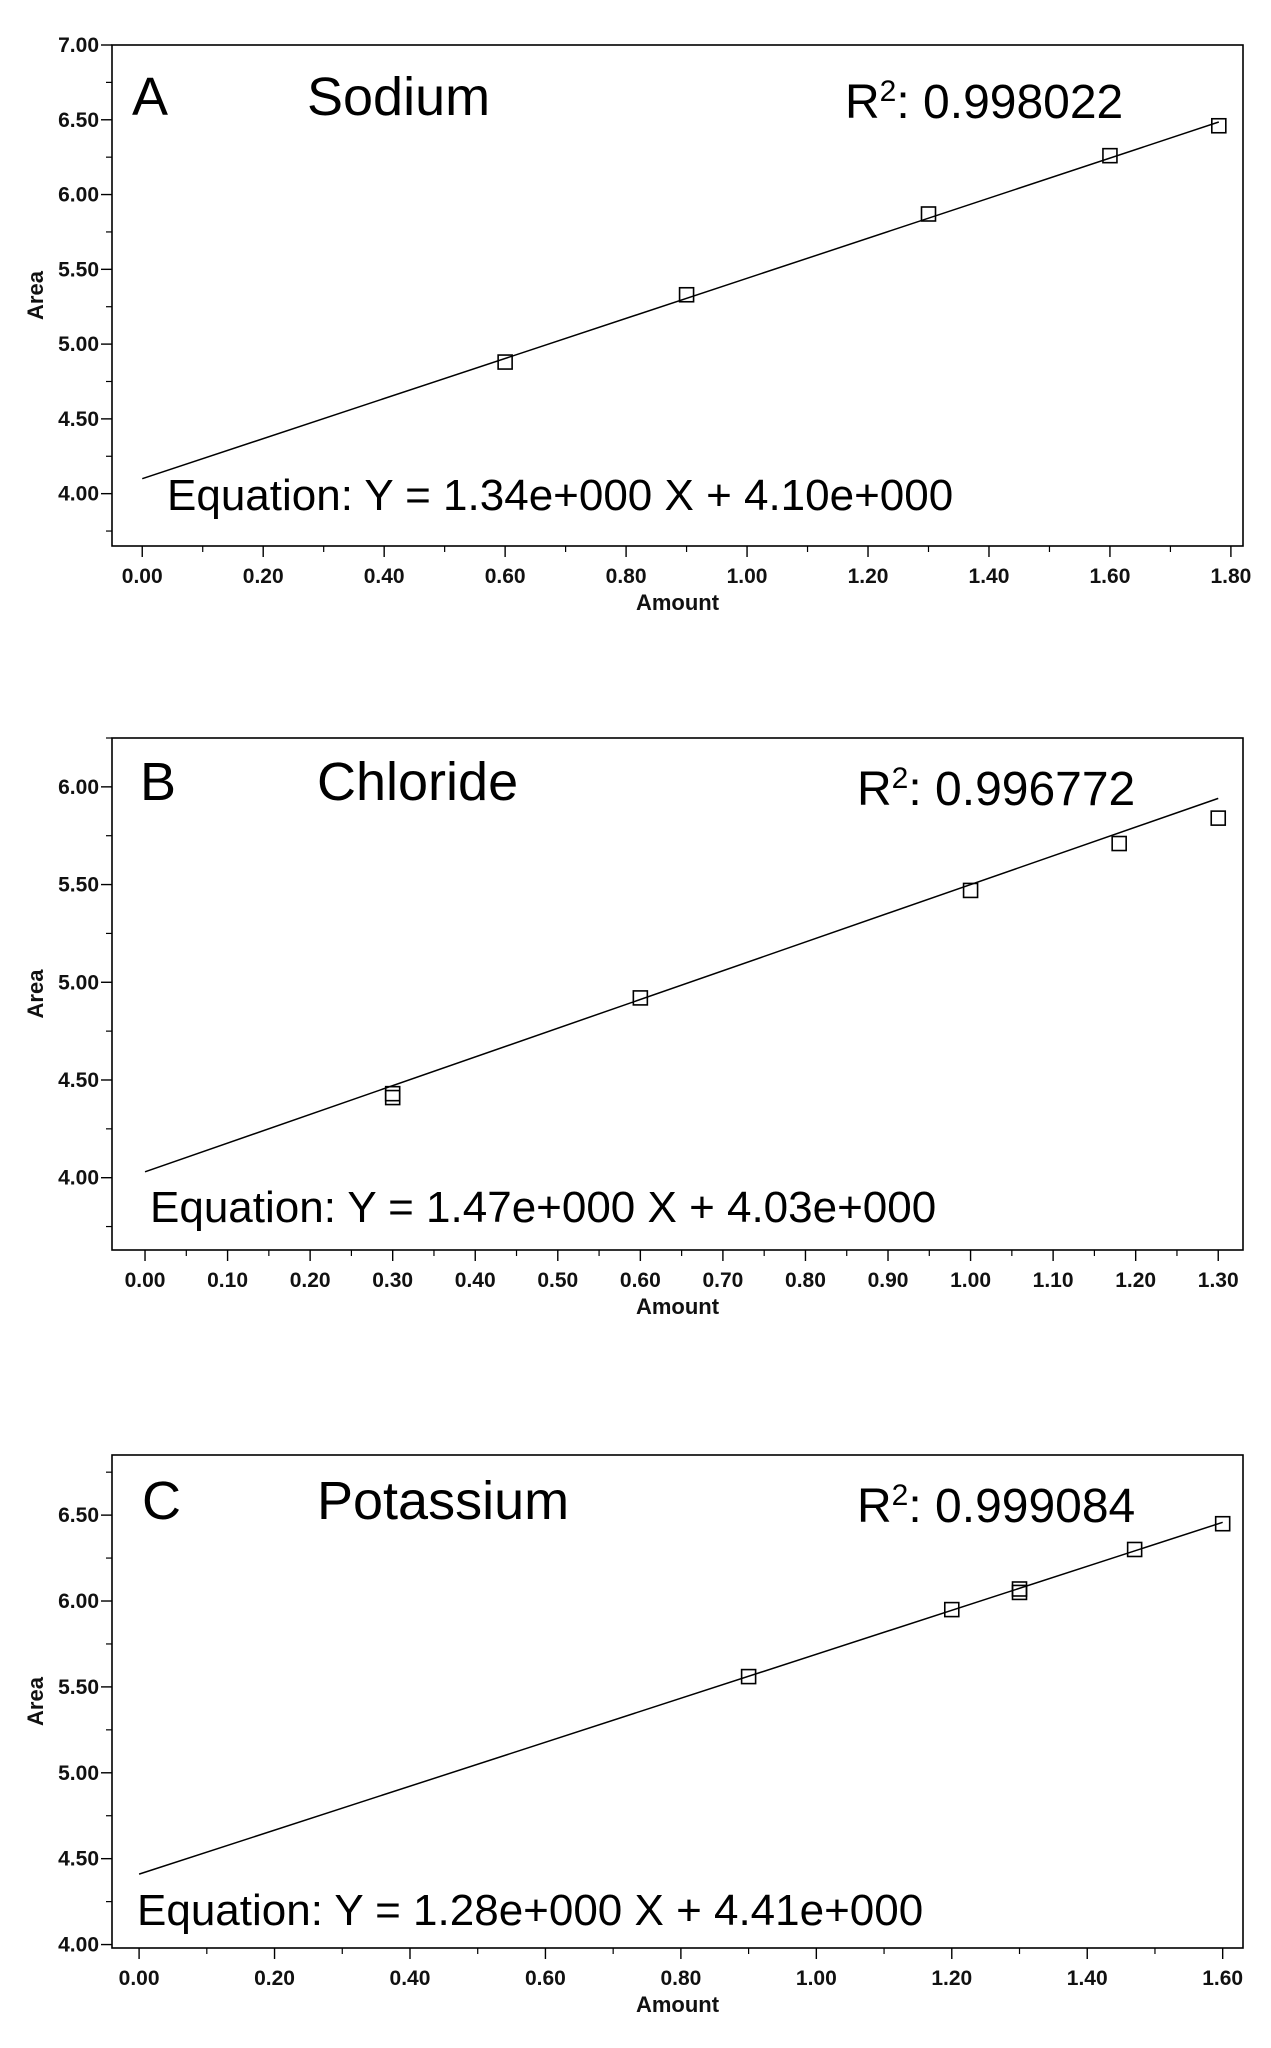 The image size is (1271, 2048). I want to click on x-tick-label: 0.90, so click(888, 1280).